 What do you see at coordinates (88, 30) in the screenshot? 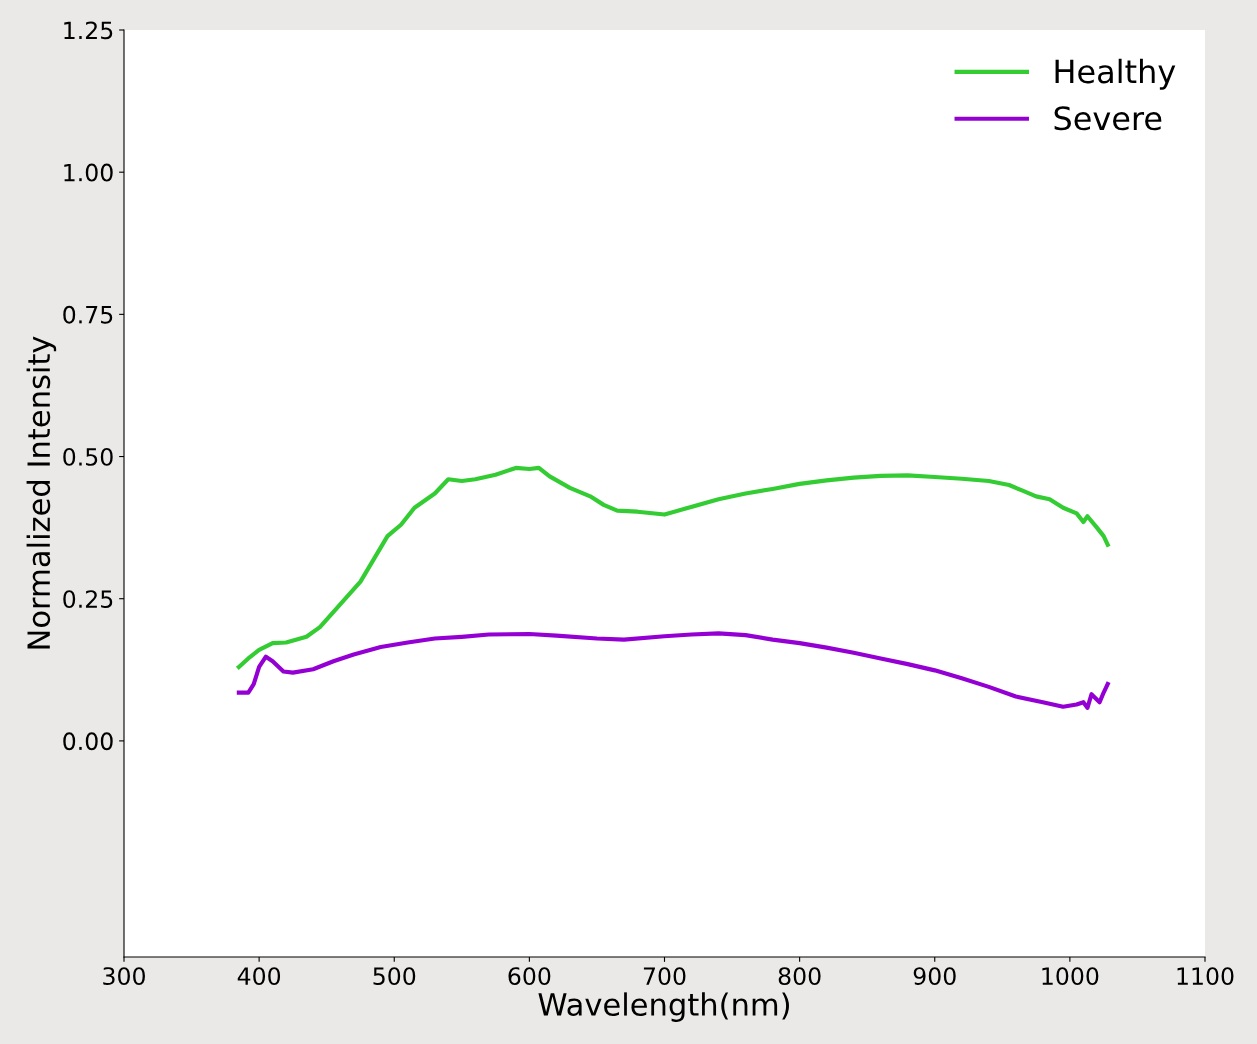
I see `y-tick-label: 1.25` at bounding box center [88, 30].